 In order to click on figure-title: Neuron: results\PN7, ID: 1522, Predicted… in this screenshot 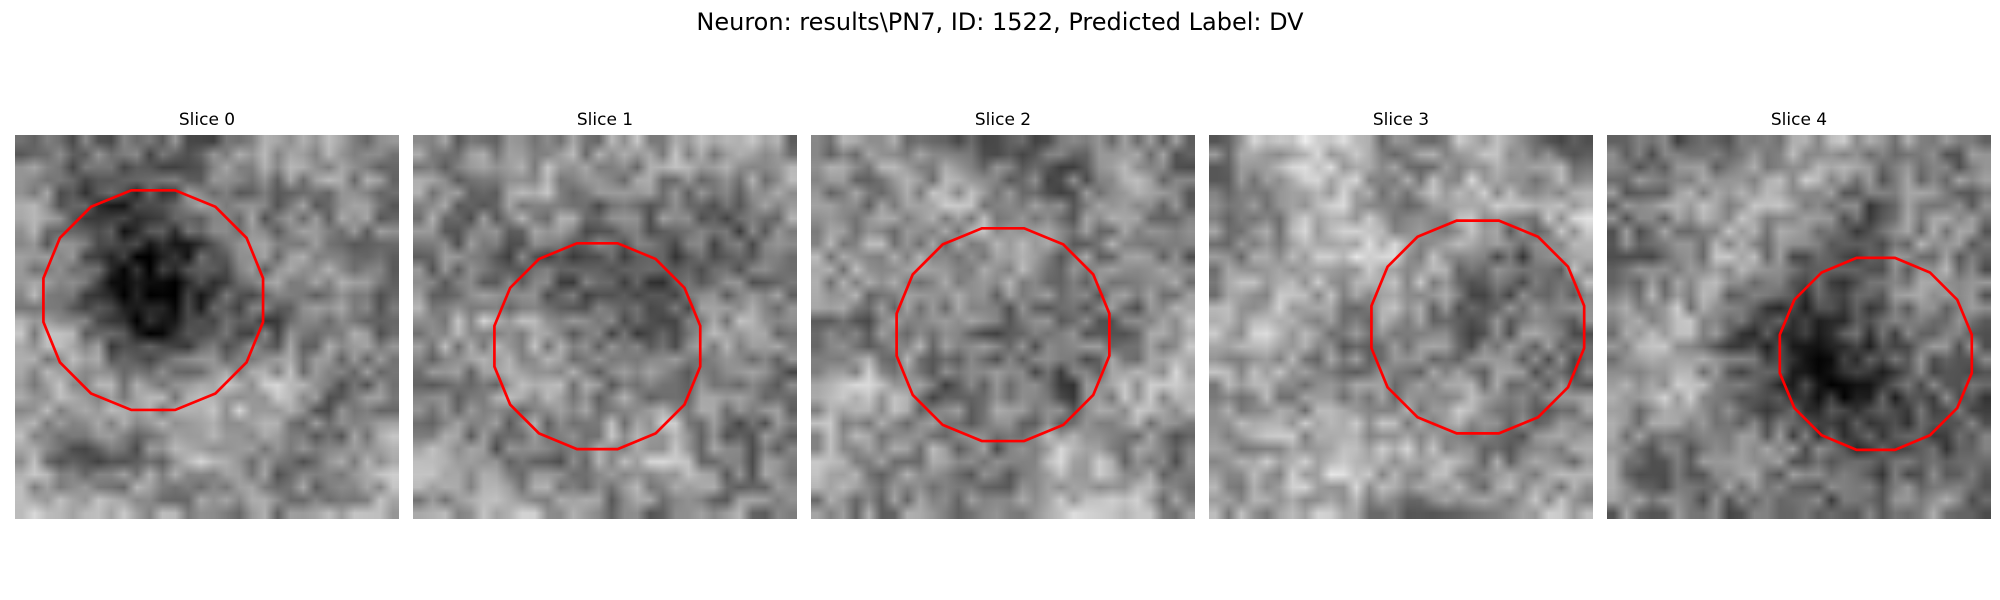, I will do `click(1000, 22)`.